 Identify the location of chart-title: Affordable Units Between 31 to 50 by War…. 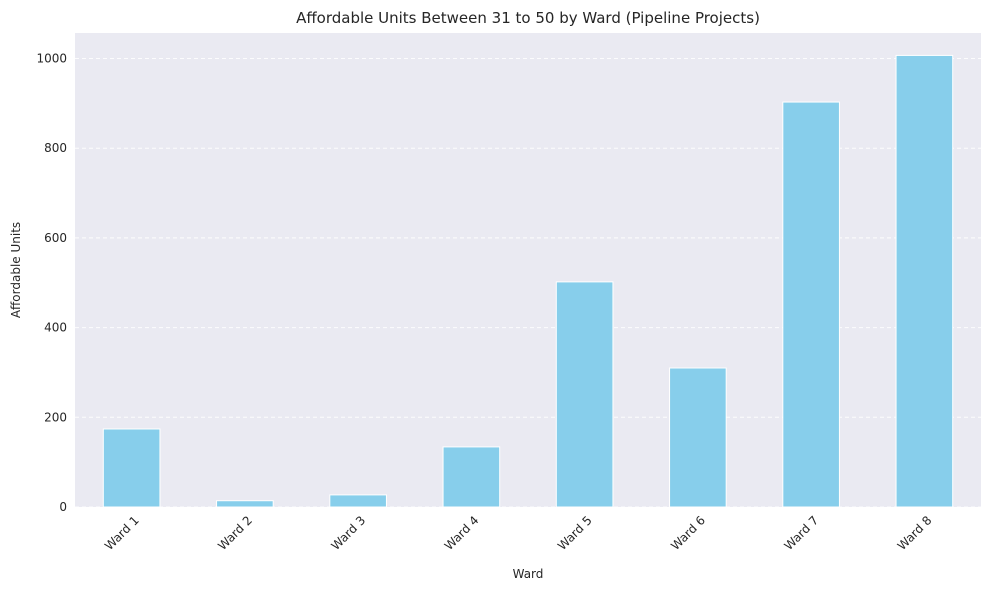
(528, 18).